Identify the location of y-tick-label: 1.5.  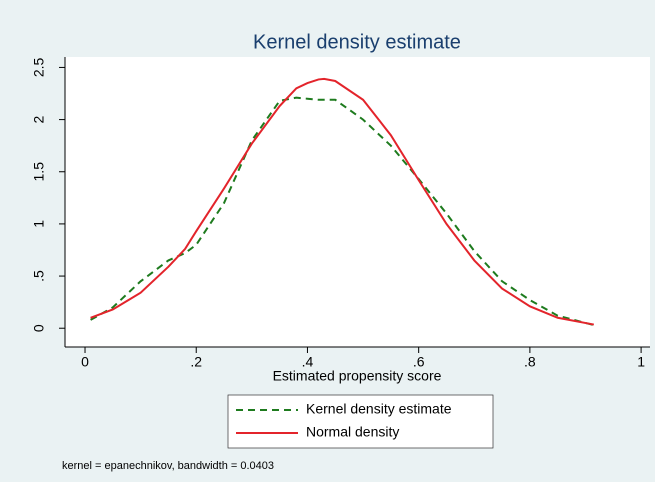
(39, 172).